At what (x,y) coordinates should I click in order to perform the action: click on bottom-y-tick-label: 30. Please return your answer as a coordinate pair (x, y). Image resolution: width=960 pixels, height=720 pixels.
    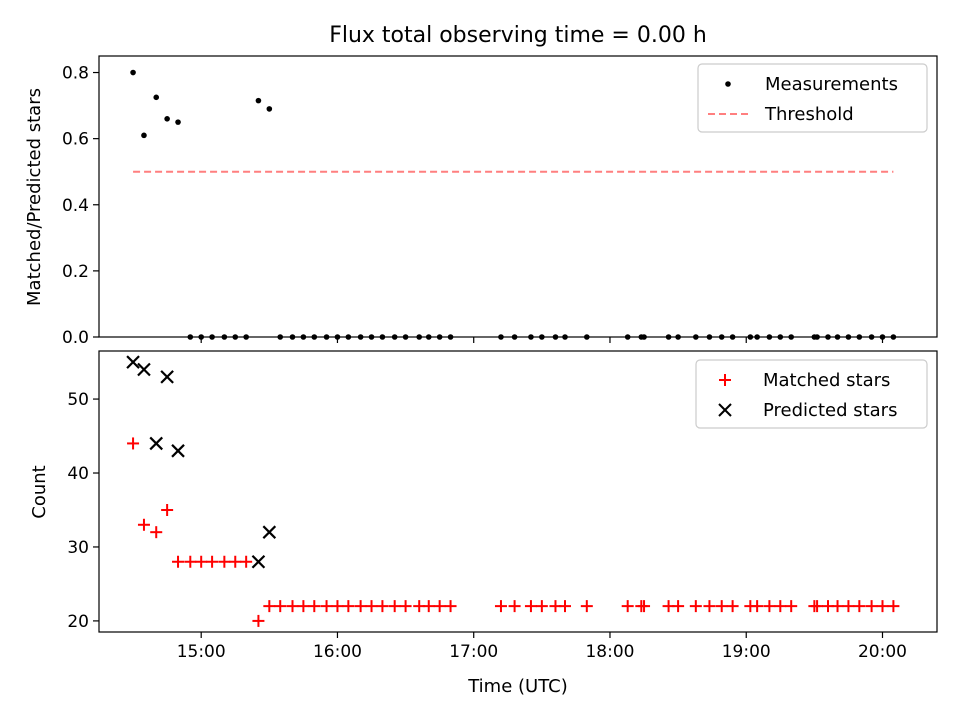
    Looking at the image, I should click on (78, 548).